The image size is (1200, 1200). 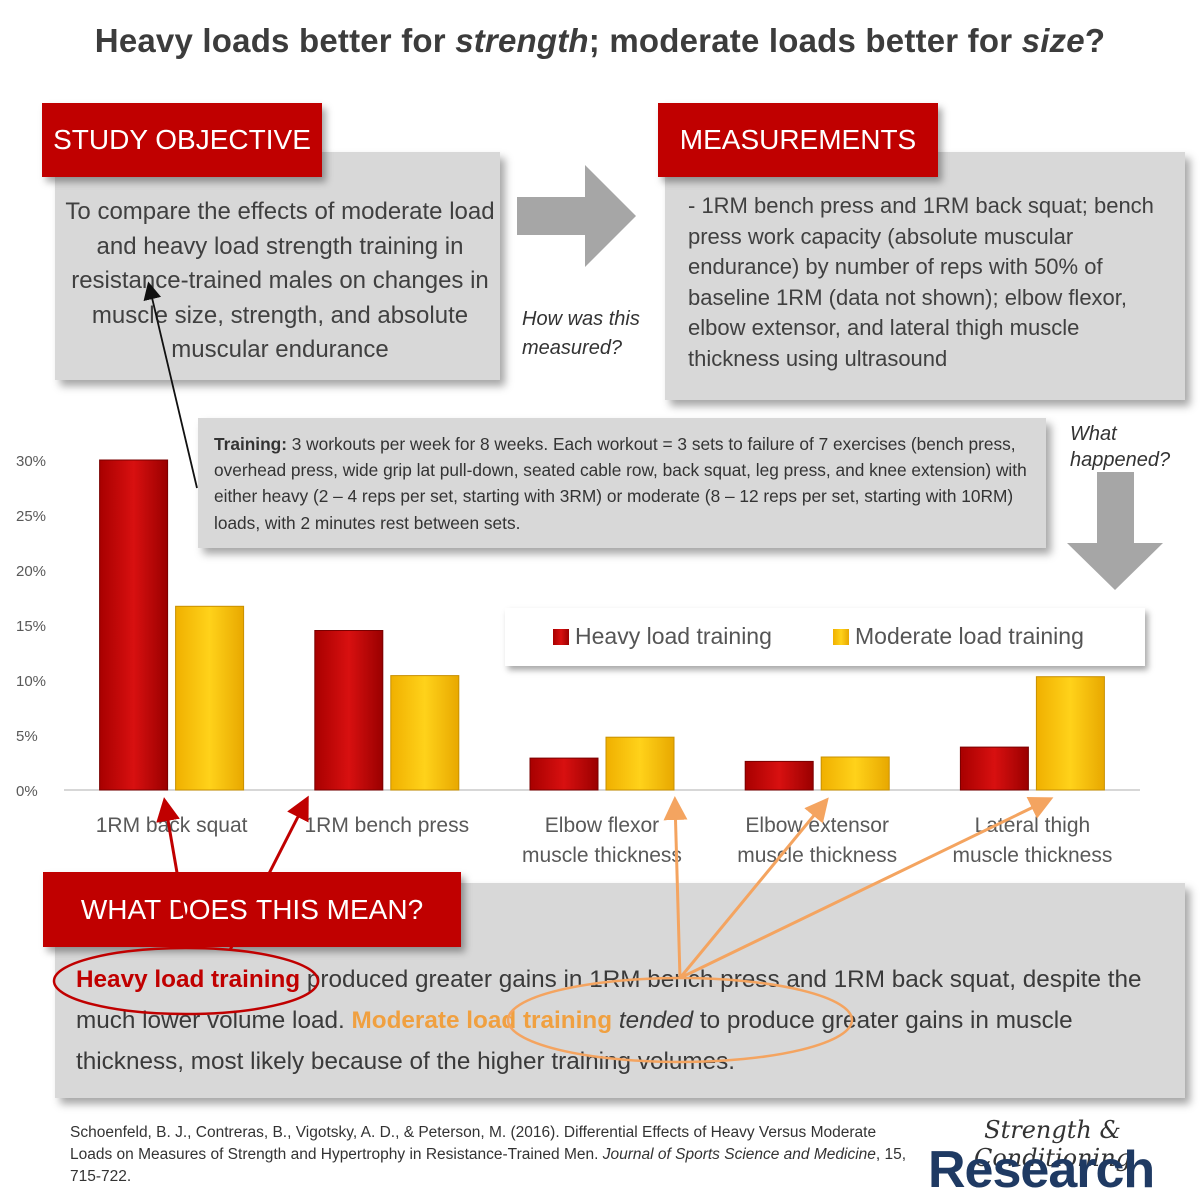 What do you see at coordinates (31, 461) in the screenshot?
I see `y-tick-label: 30%` at bounding box center [31, 461].